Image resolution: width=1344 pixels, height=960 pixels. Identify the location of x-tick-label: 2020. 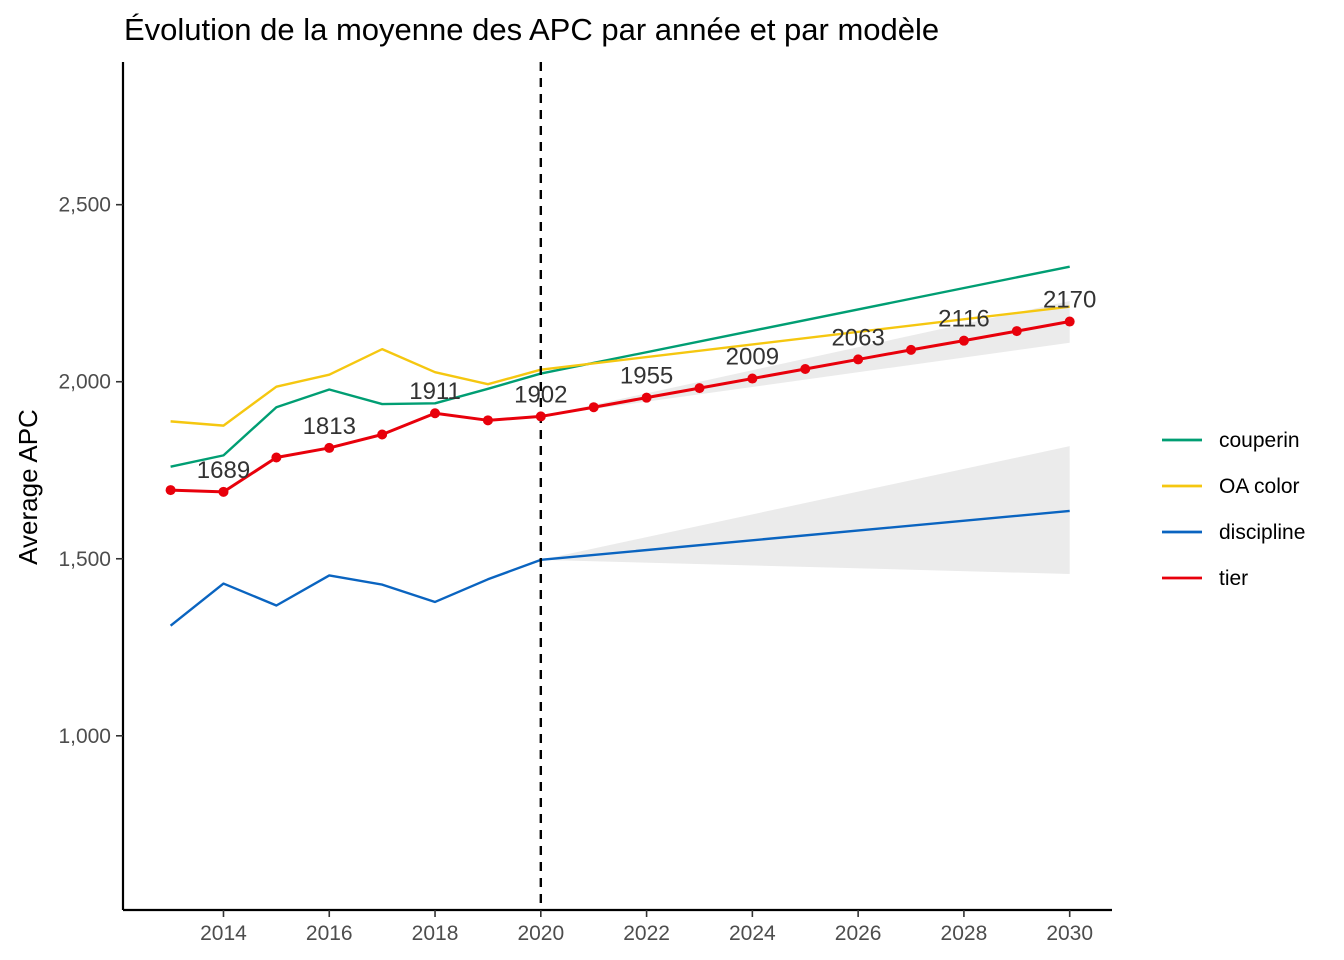
(540, 933).